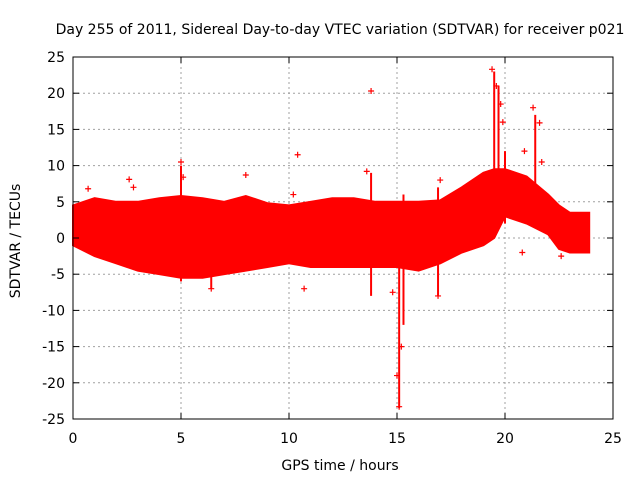 This screenshot has width=640, height=480. I want to click on x-tick-label: 15, so click(397, 439).